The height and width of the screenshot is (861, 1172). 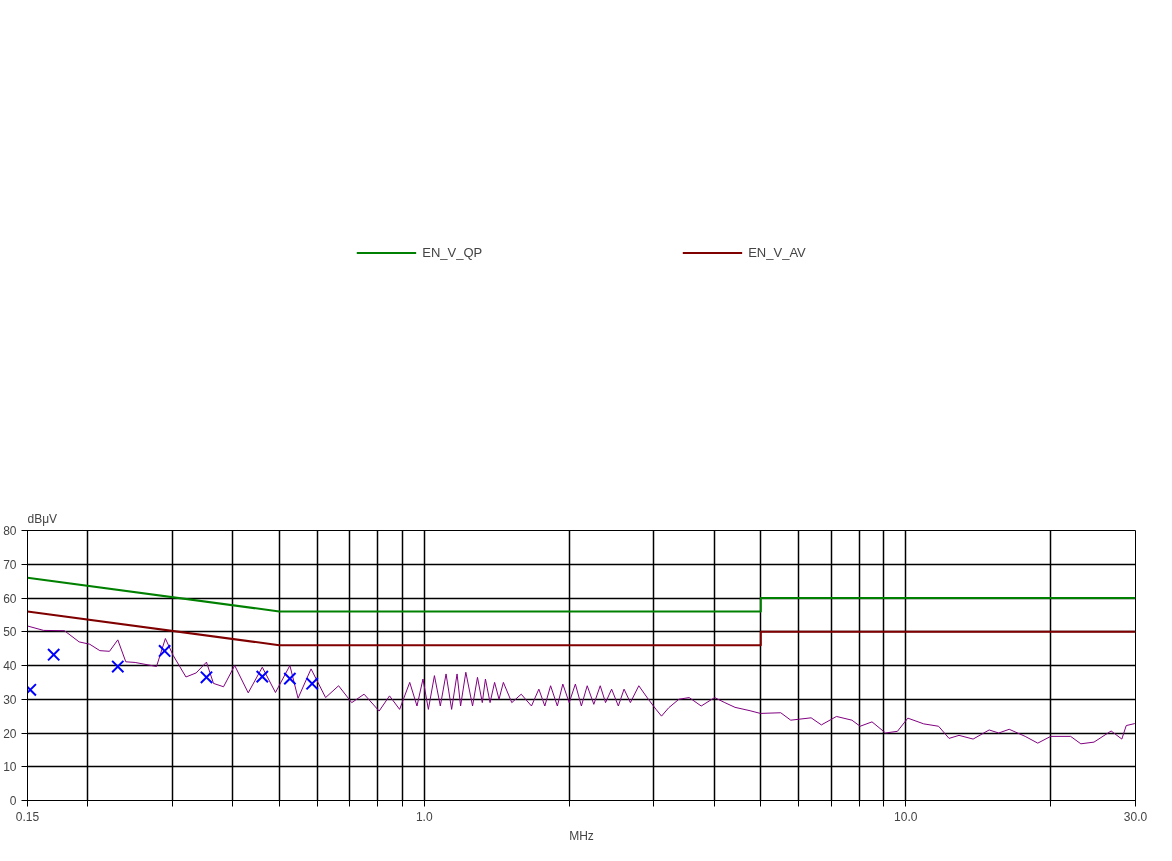 I want to click on y-tick-label: 50, so click(x=10, y=632).